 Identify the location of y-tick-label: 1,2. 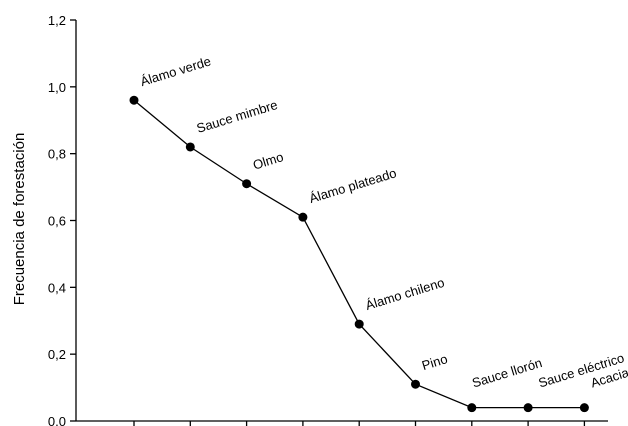
(57, 20).